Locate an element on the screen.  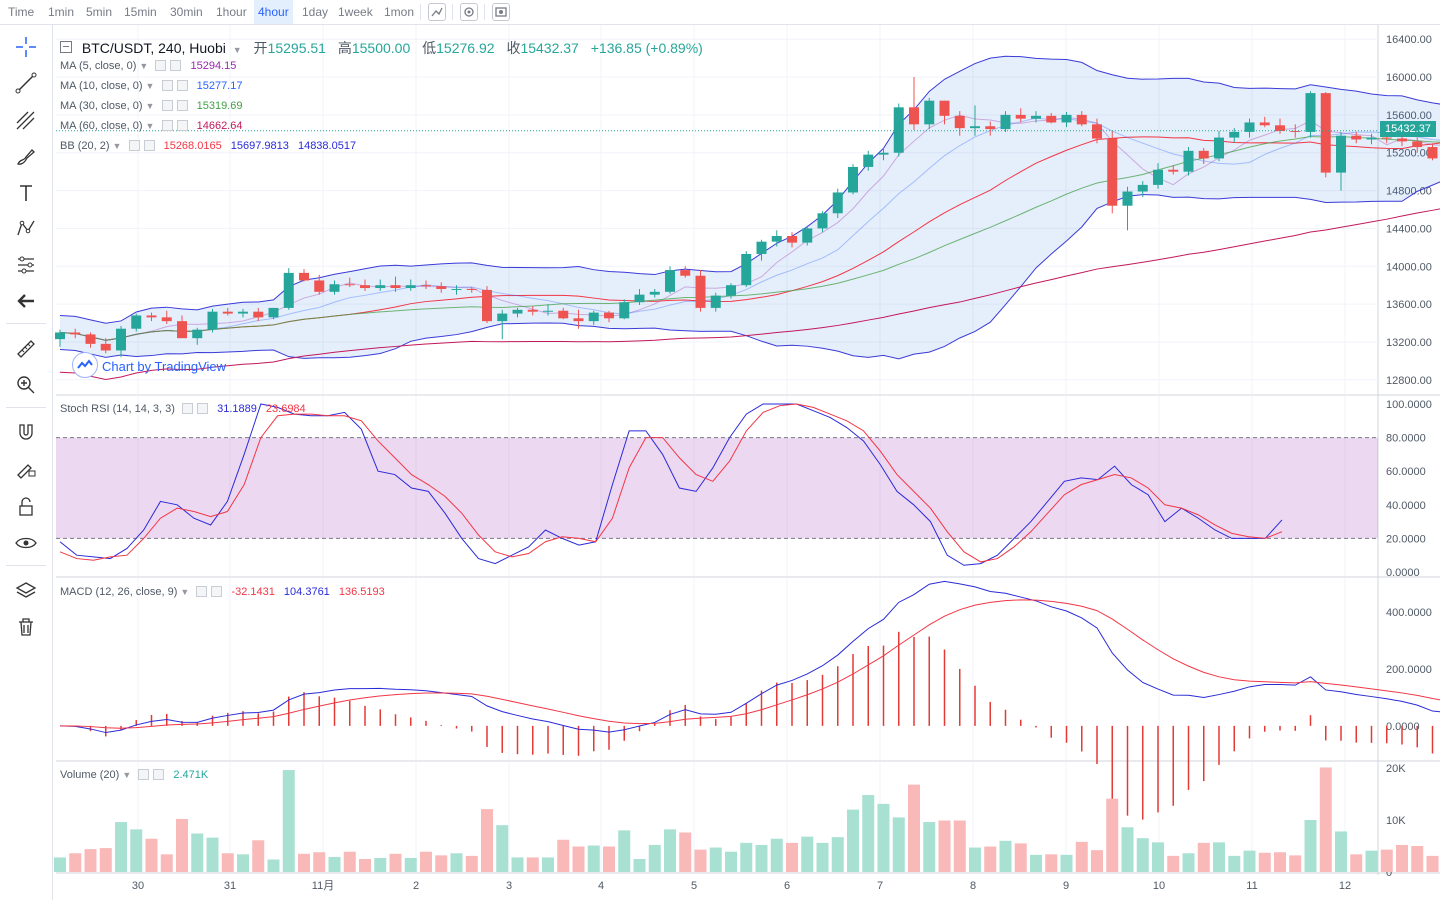
legend-stoch: Stoch RSI (14, 14, 3, 3) 31.1889 23.6984 is located at coordinates (183, 409).